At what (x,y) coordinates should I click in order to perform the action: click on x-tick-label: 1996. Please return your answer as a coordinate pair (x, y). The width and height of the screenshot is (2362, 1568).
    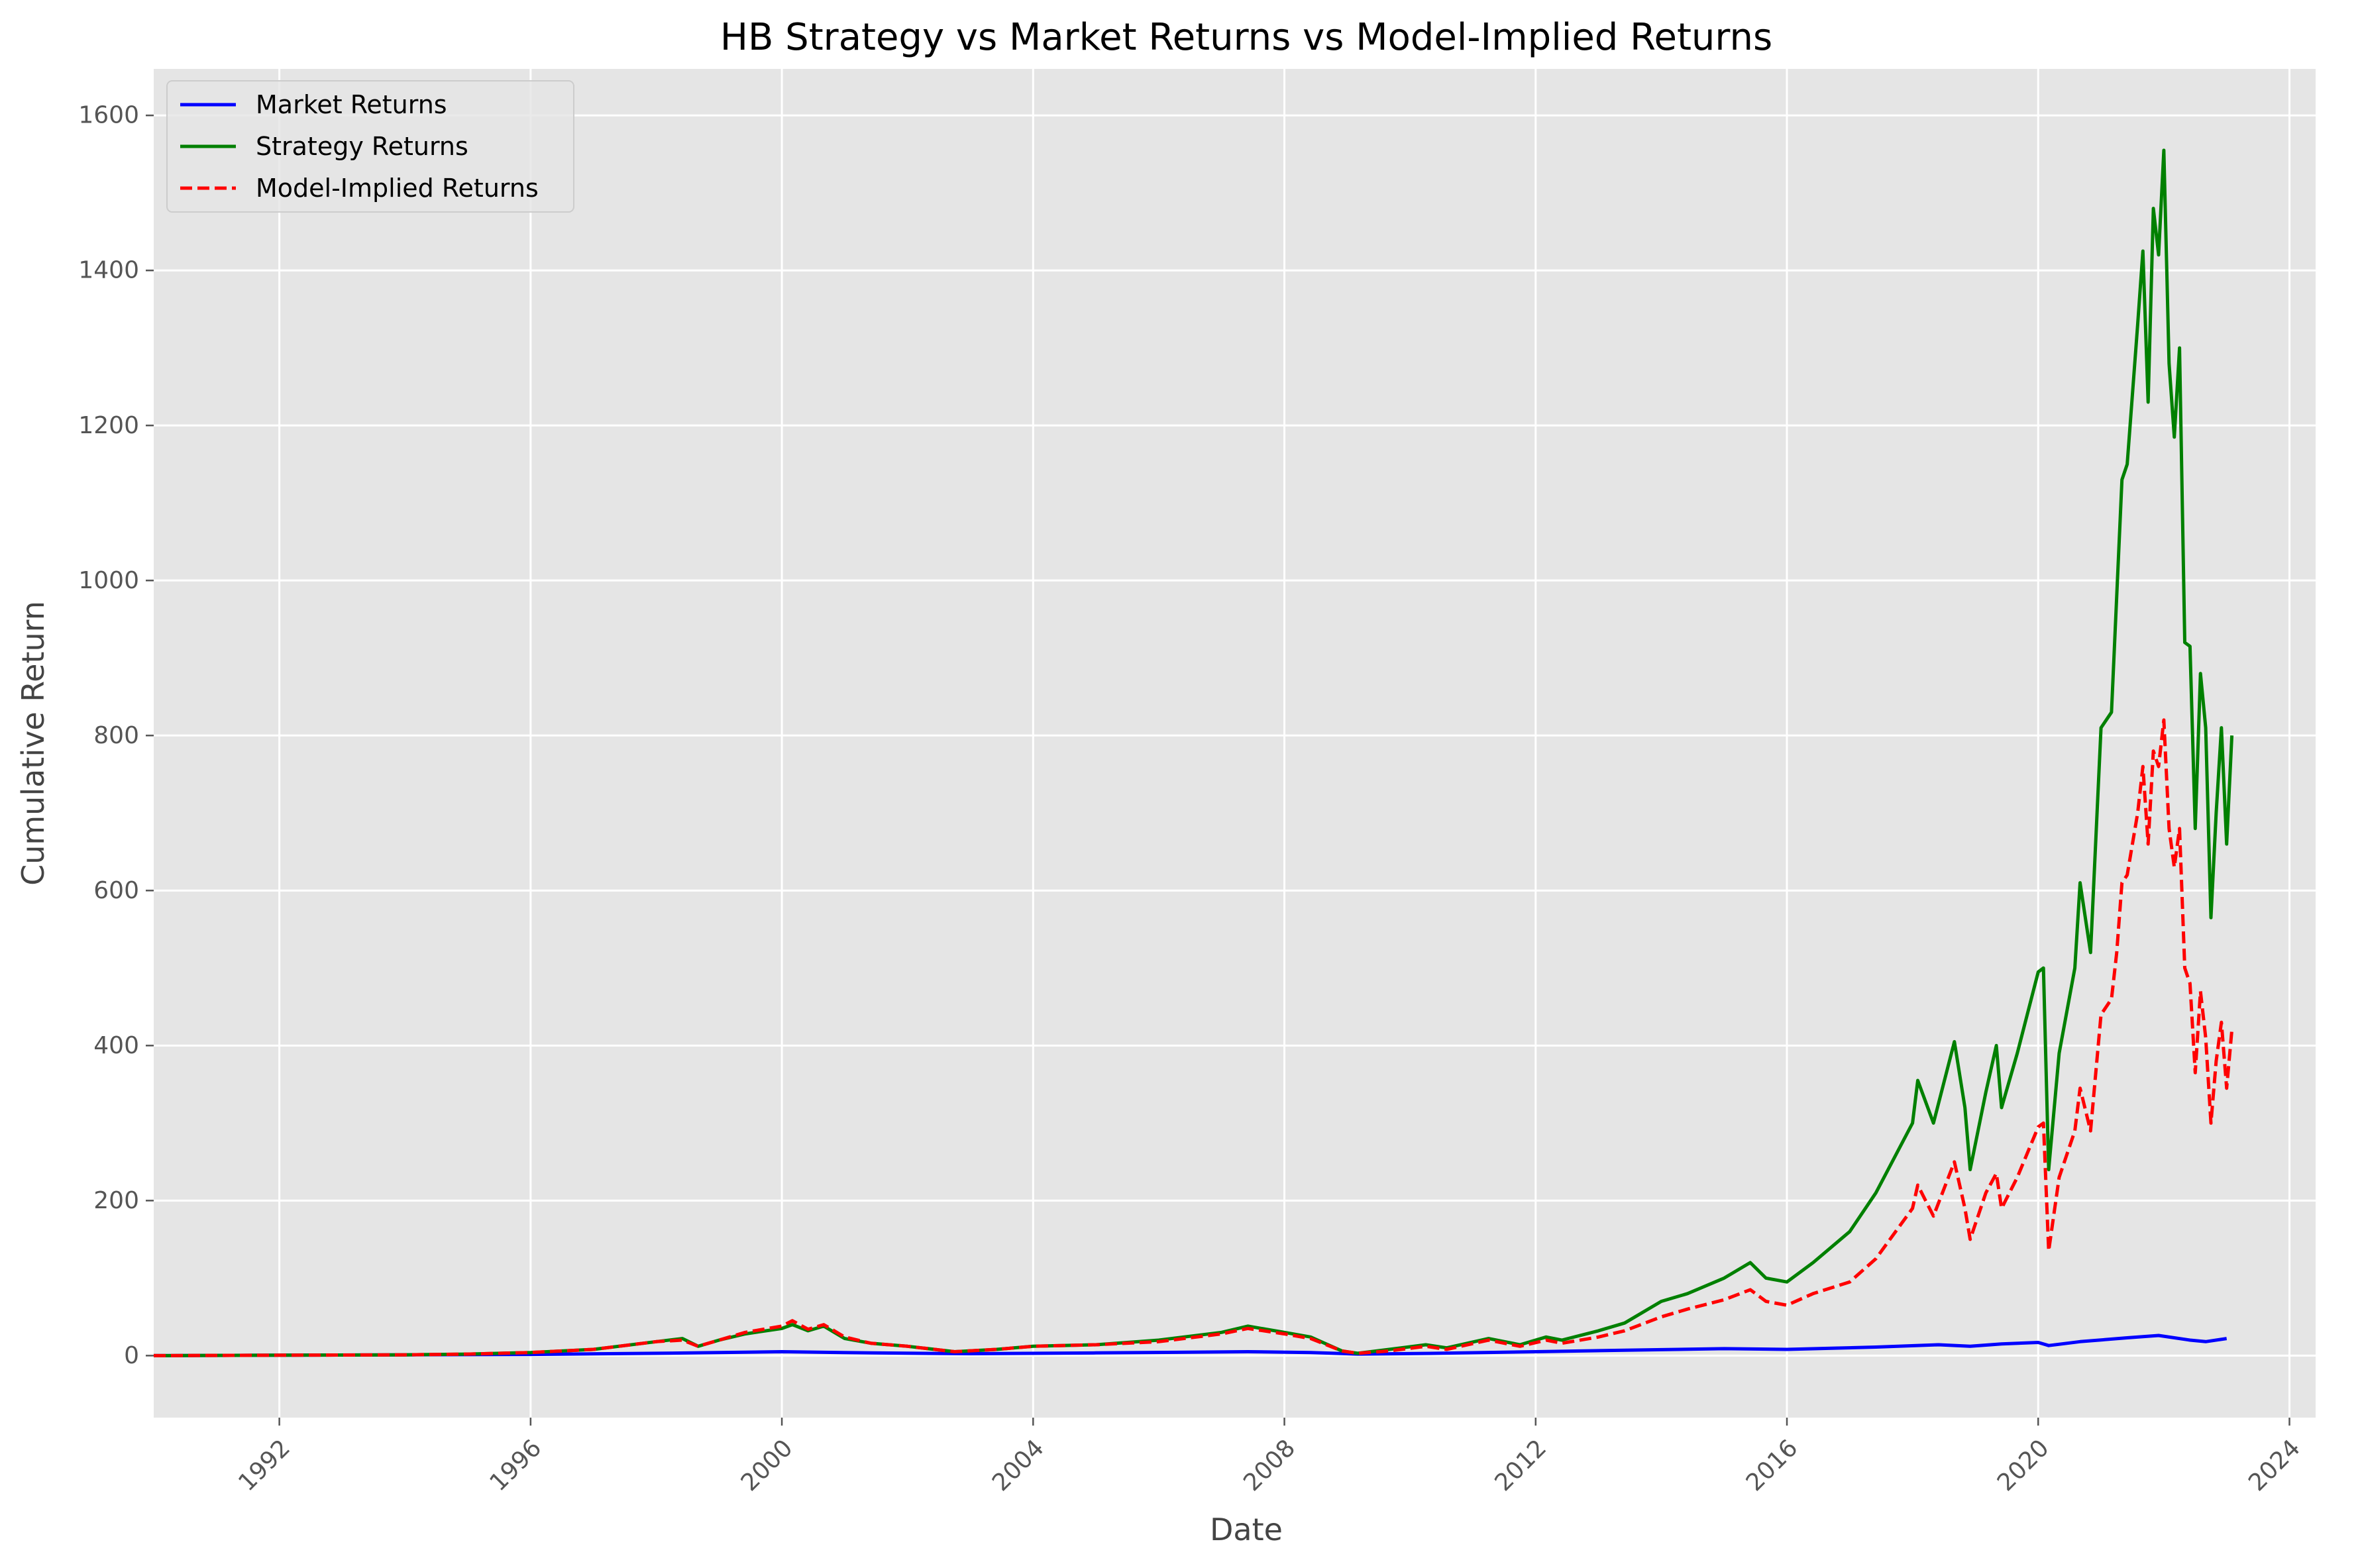
    Looking at the image, I should click on (516, 1465).